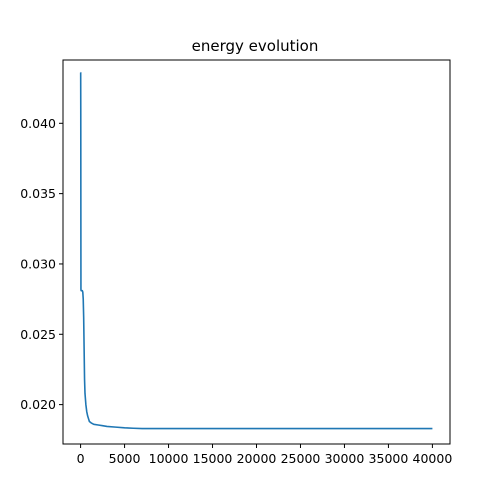 This screenshot has width=500, height=500. Describe the element at coordinates (433, 458) in the screenshot. I see `x-tick-label: 40000` at that location.